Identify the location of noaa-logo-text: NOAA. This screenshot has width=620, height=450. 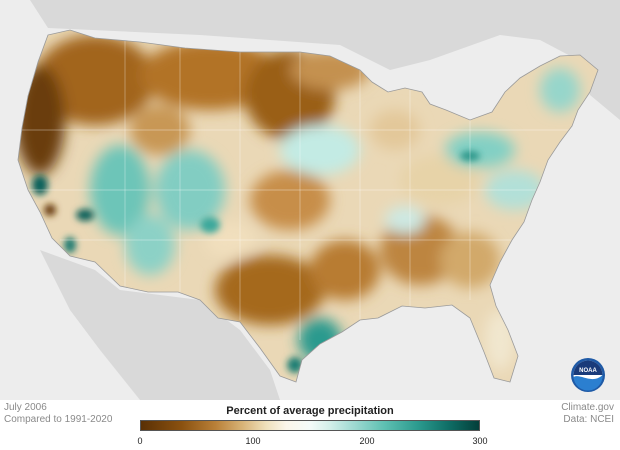
(588, 371).